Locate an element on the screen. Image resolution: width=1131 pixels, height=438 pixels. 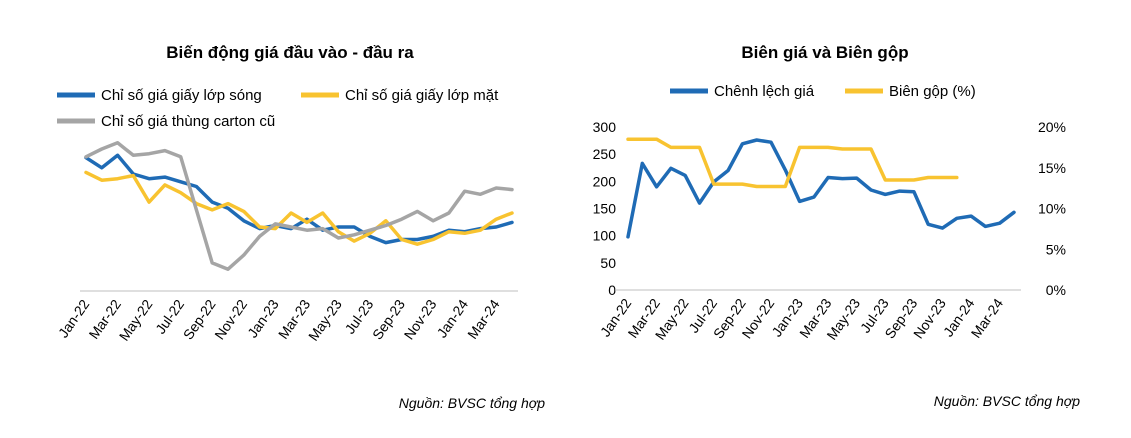
y-tick-label: 0 is located at coordinates (612, 290).